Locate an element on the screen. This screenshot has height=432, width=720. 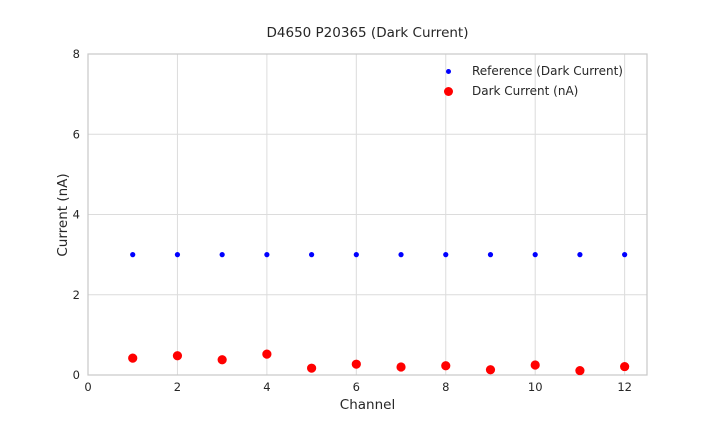
x-tick-label: 10 is located at coordinates (535, 387).